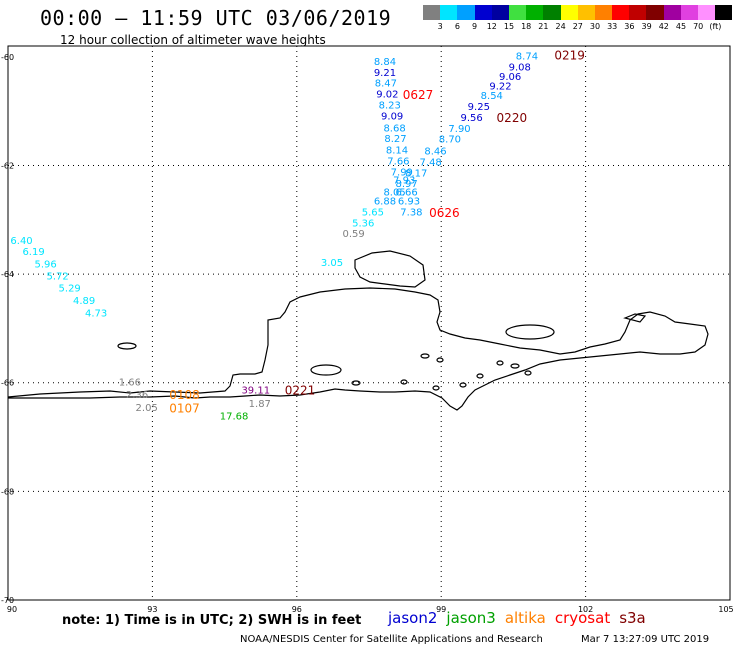 The width and height of the screenshot is (740, 650). I want to click on legend-label: (ft), so click(715, 26).